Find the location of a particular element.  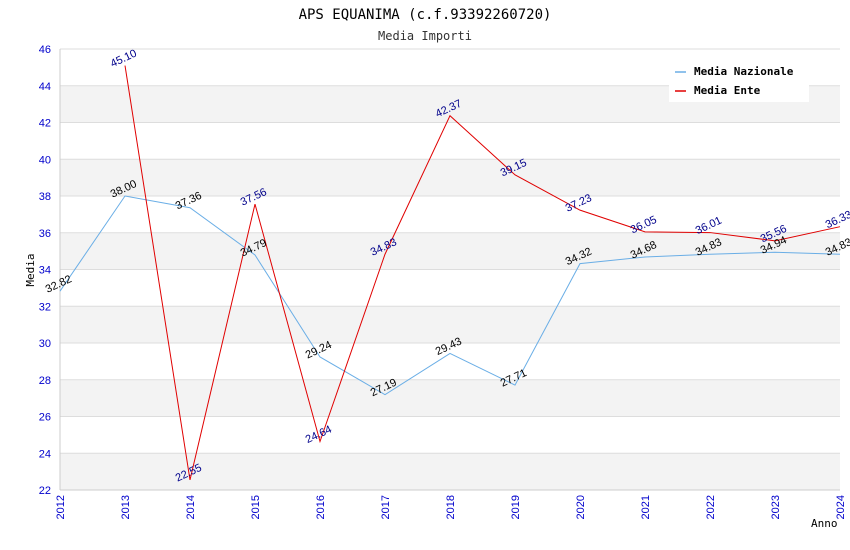

legend-box is located at coordinates (739, 81).